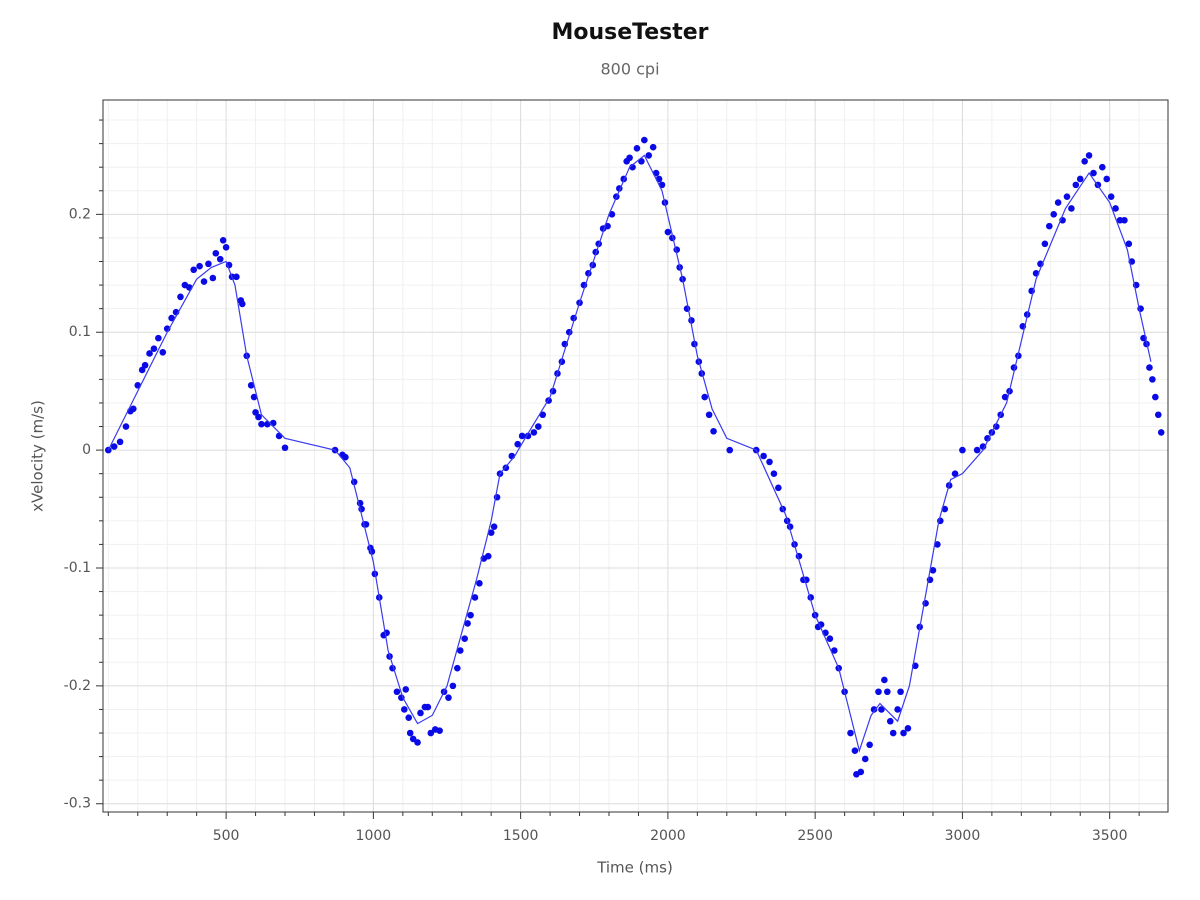  I want to click on x-axis-label: Time (ms), so click(634, 868).